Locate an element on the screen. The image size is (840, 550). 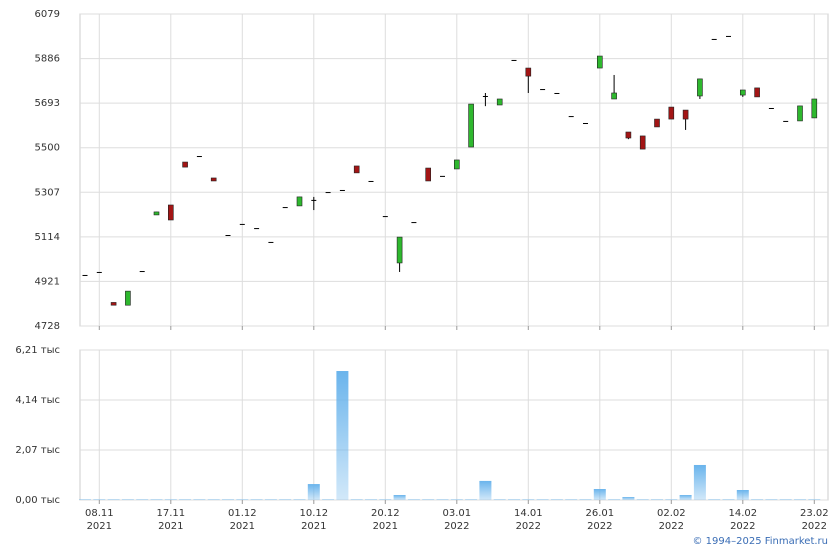
y-tick-label: 4,14 тыс is located at coordinates (37, 400).